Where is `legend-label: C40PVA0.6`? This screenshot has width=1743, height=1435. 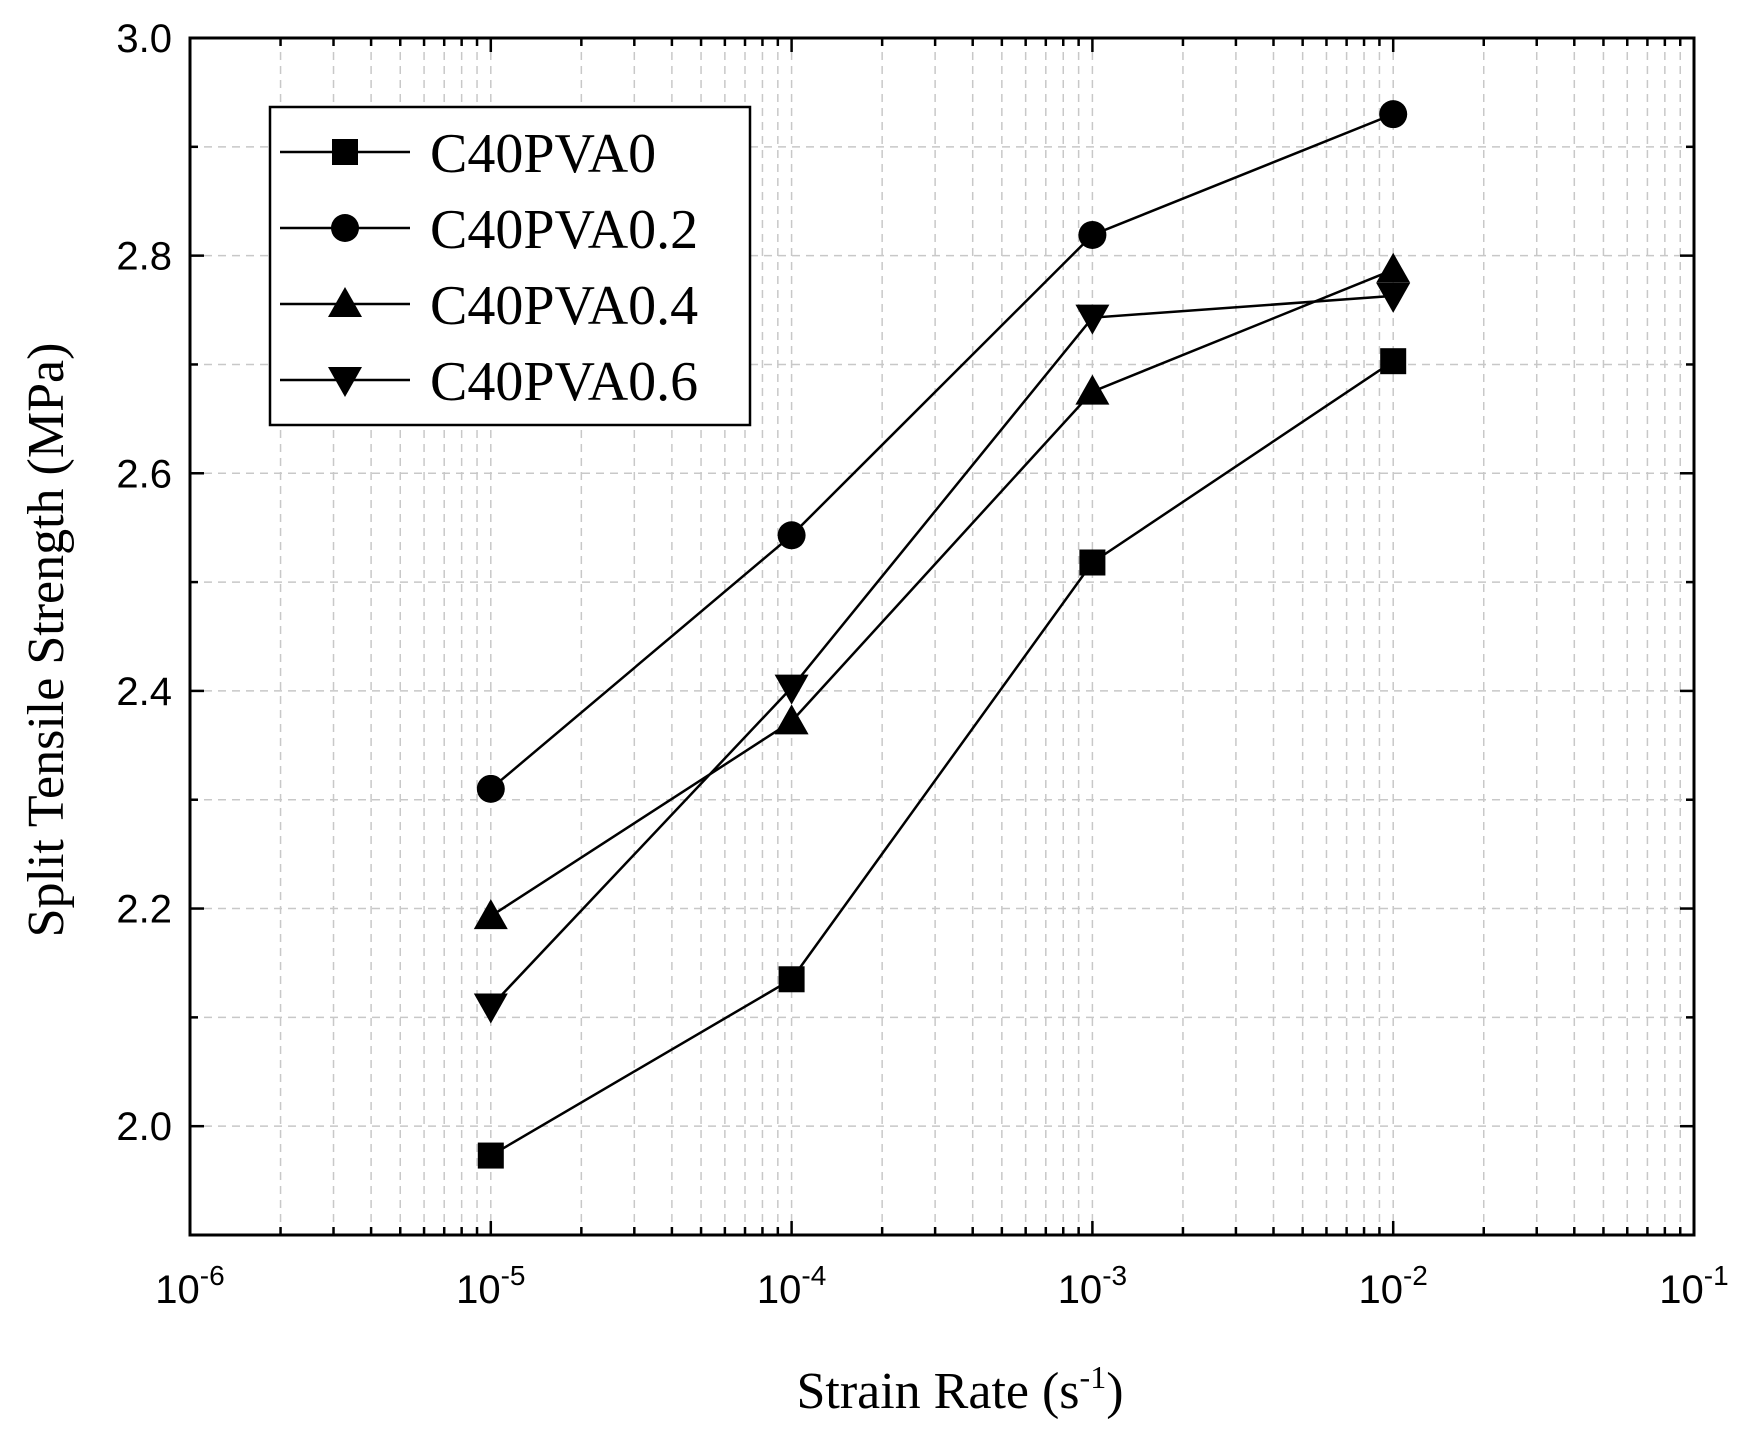 legend-label: C40PVA0.6 is located at coordinates (564, 382).